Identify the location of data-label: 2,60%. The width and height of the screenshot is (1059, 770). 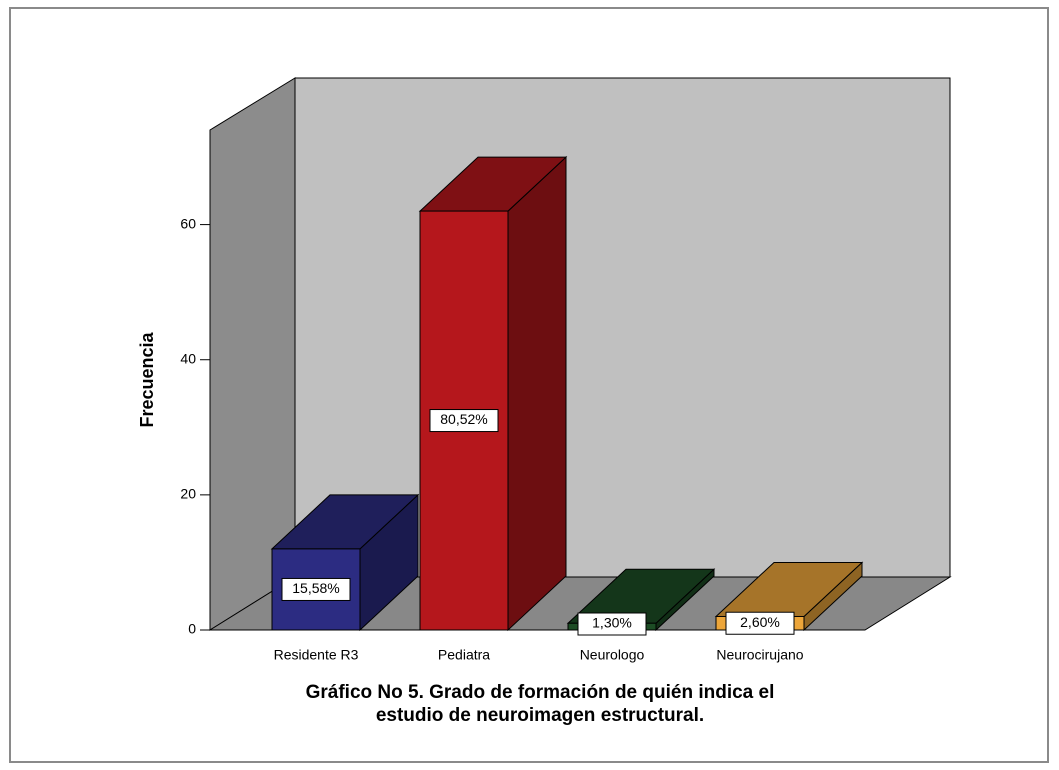
(760, 622).